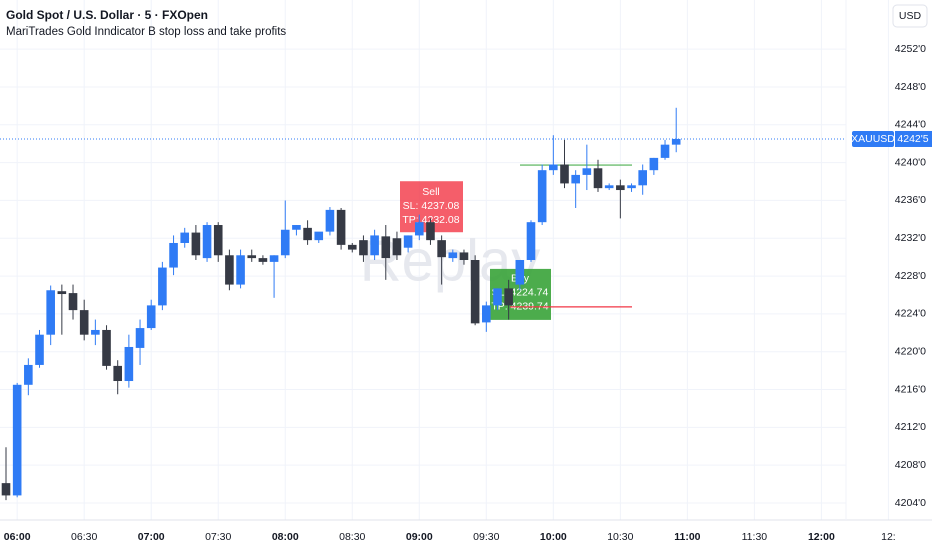 Image resolution: width=932 pixels, height=550 pixels. I want to click on y-tick-label: 4240'0, so click(910, 162).